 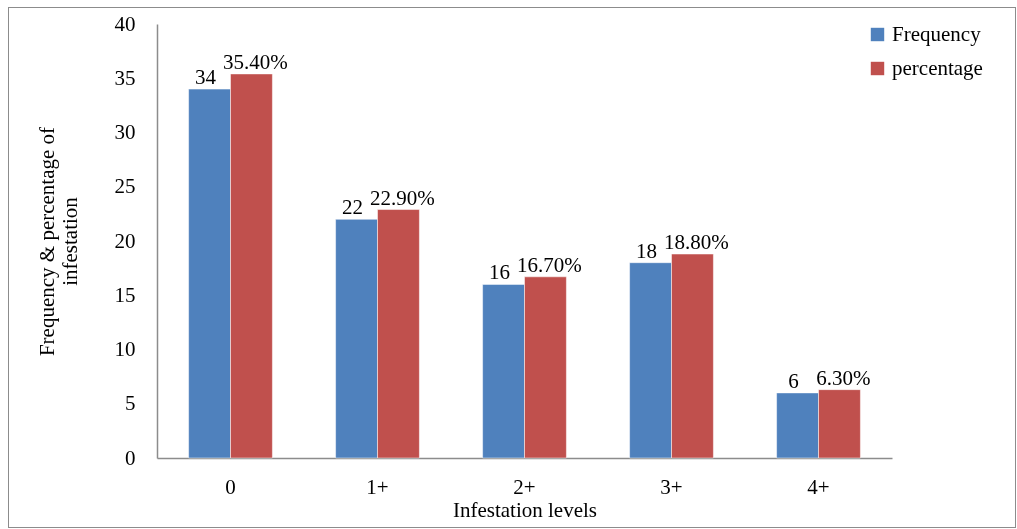 What do you see at coordinates (937, 33) in the screenshot?
I see `legend-label: Frequency` at bounding box center [937, 33].